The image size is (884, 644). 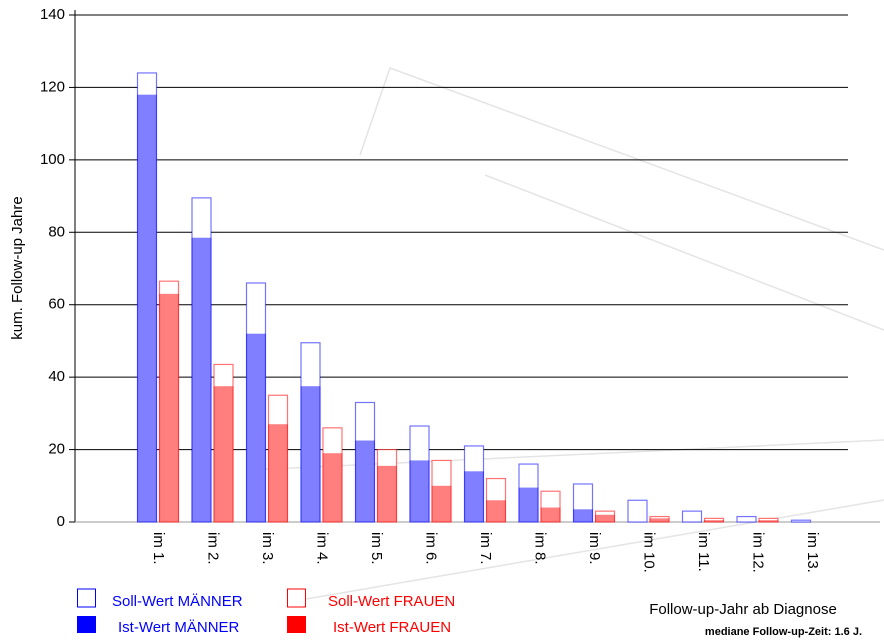 What do you see at coordinates (52, 86) in the screenshot?
I see `y-tick-label: 120` at bounding box center [52, 86].